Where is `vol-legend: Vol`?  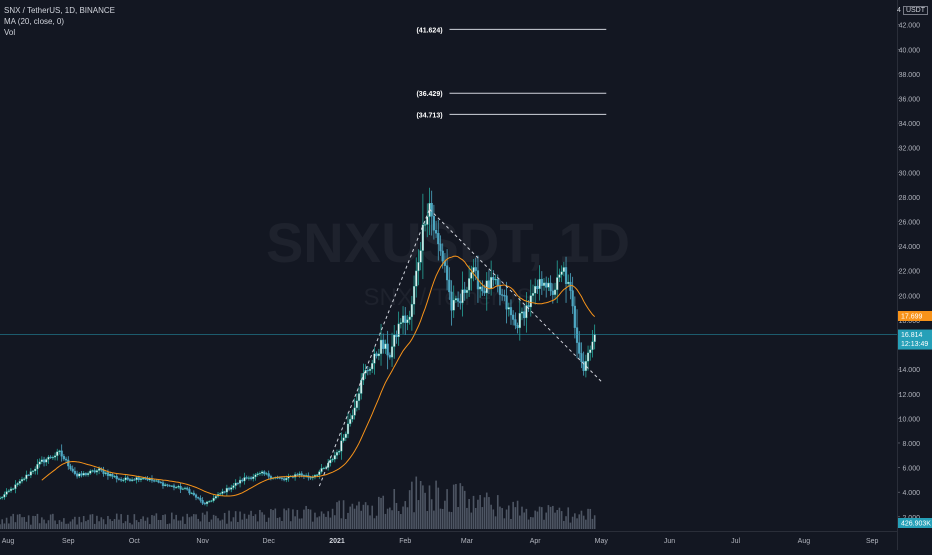 vol-legend: Vol is located at coordinates (10, 32).